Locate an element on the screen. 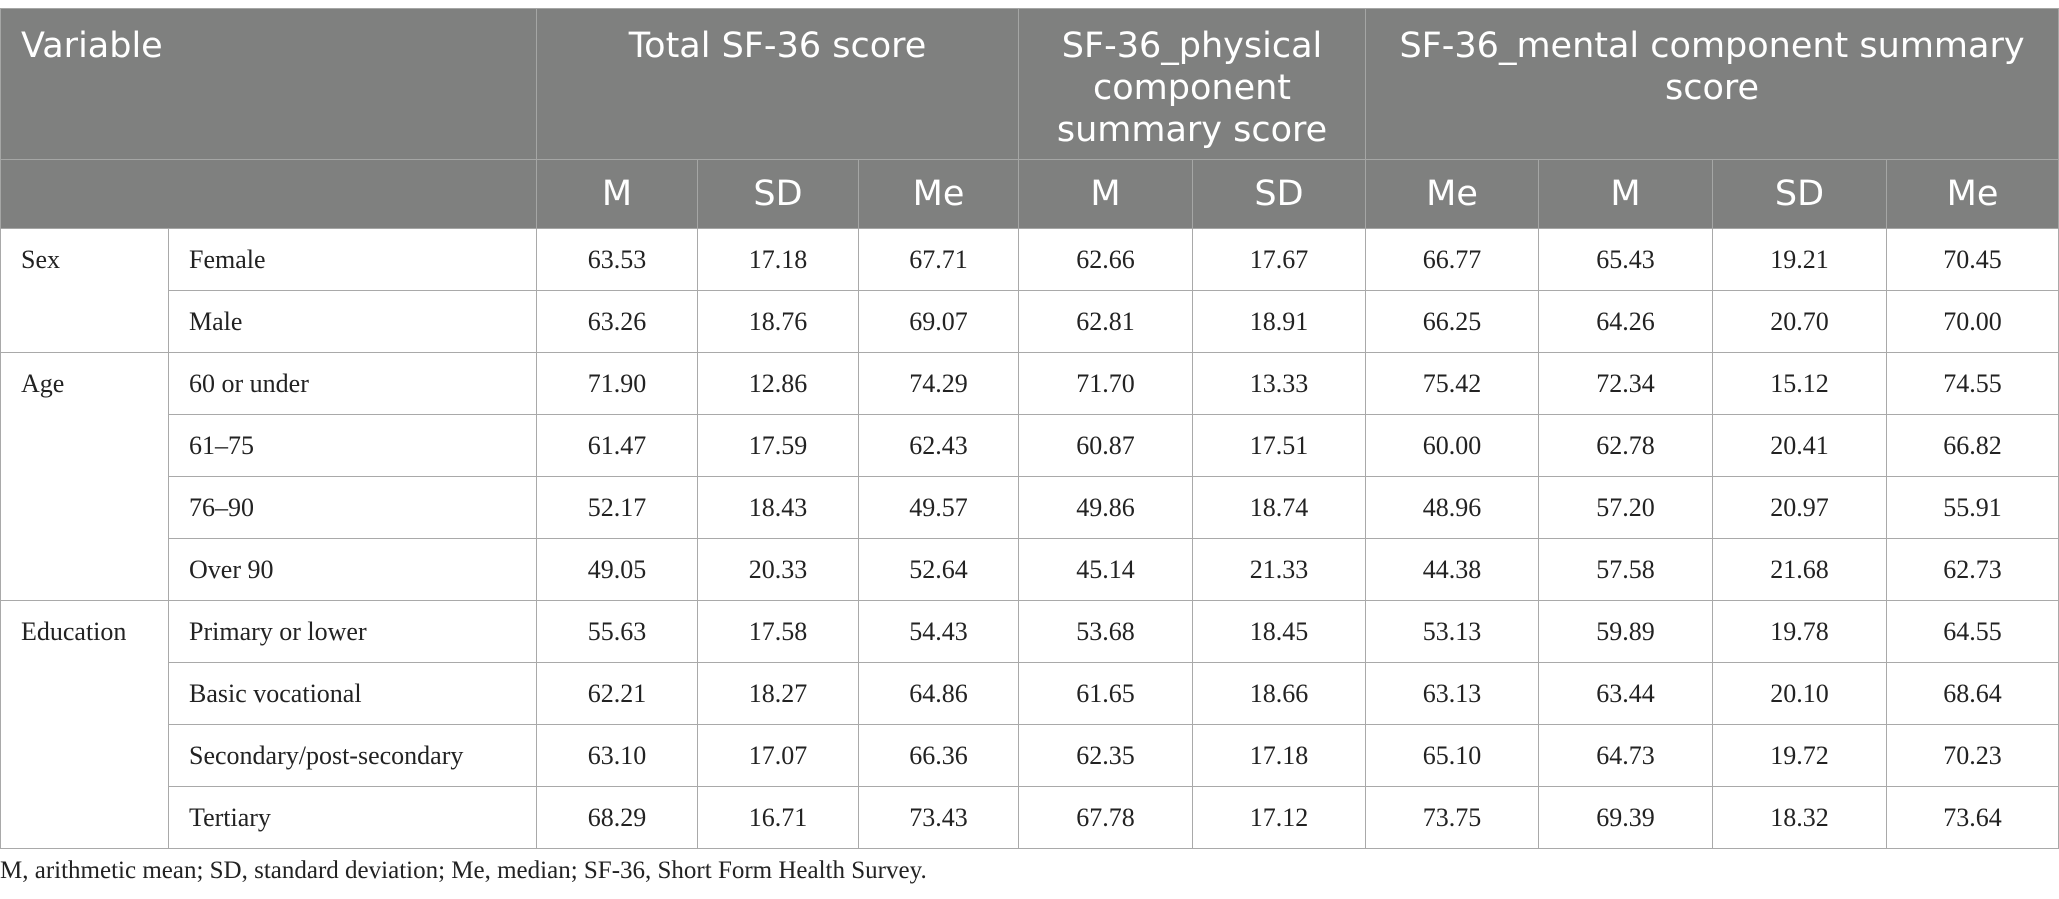 The width and height of the screenshot is (2059, 899). value-cell: 70.23 is located at coordinates (1972, 755).